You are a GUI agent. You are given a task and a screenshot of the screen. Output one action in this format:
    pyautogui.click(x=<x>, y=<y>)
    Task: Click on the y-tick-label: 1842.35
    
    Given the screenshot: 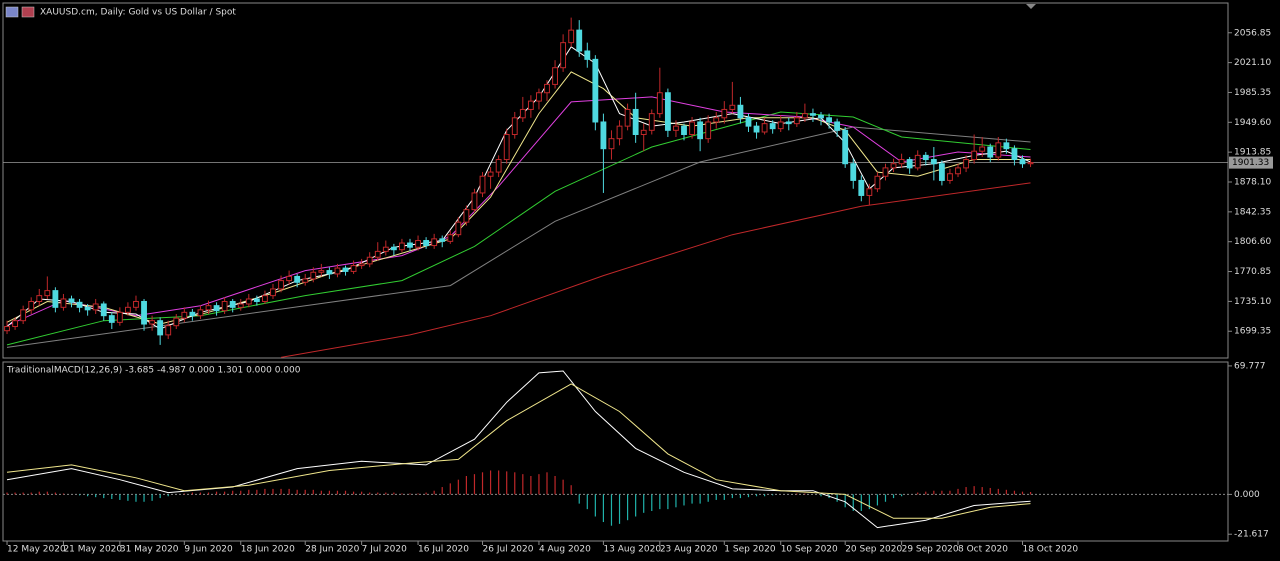 What is the action you would take?
    pyautogui.click(x=1252, y=212)
    